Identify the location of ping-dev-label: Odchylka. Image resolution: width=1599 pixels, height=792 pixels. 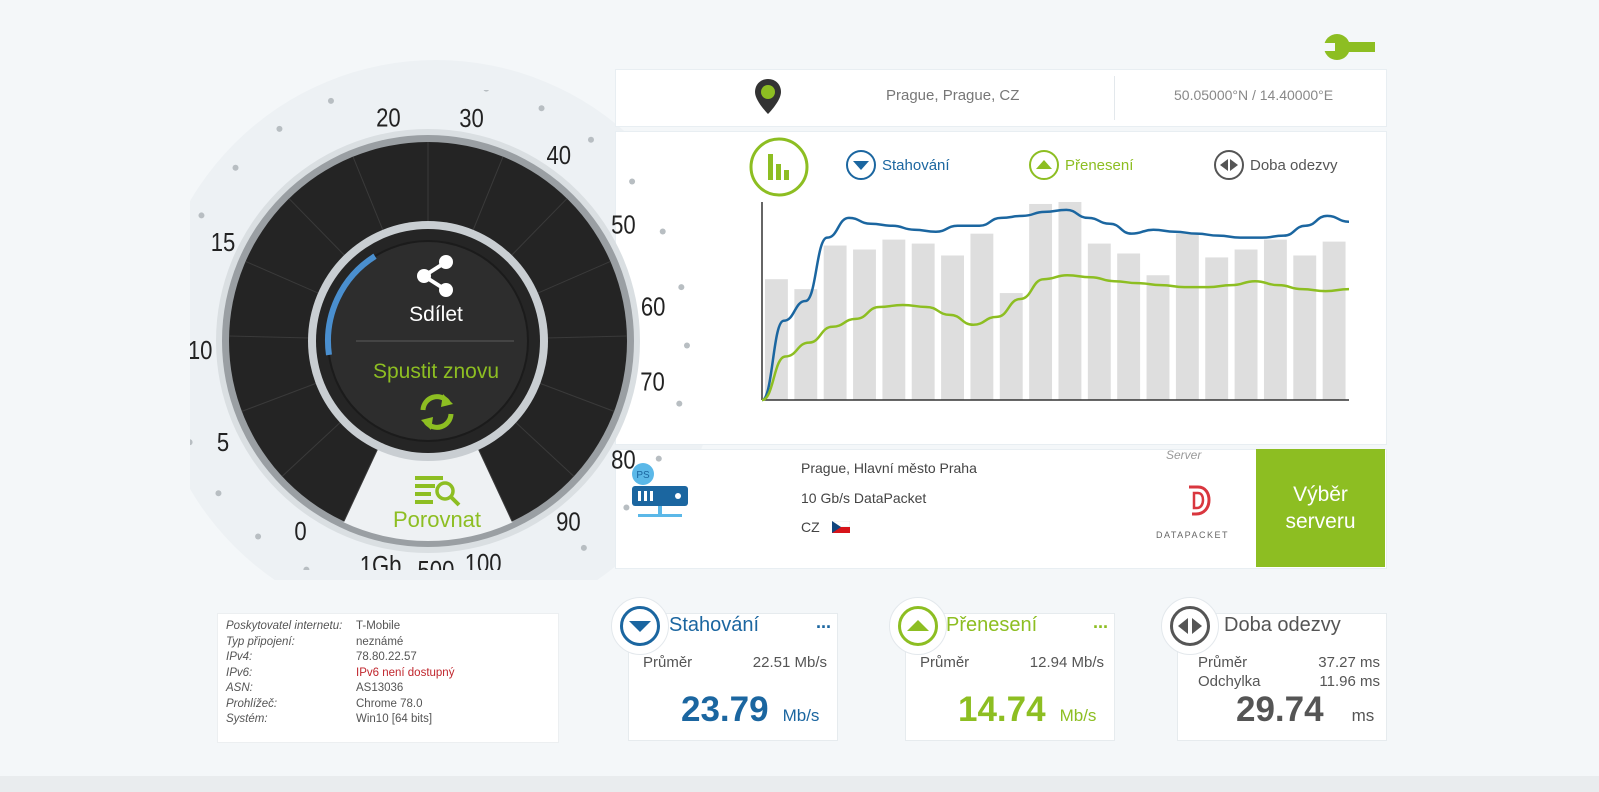
(1229, 681).